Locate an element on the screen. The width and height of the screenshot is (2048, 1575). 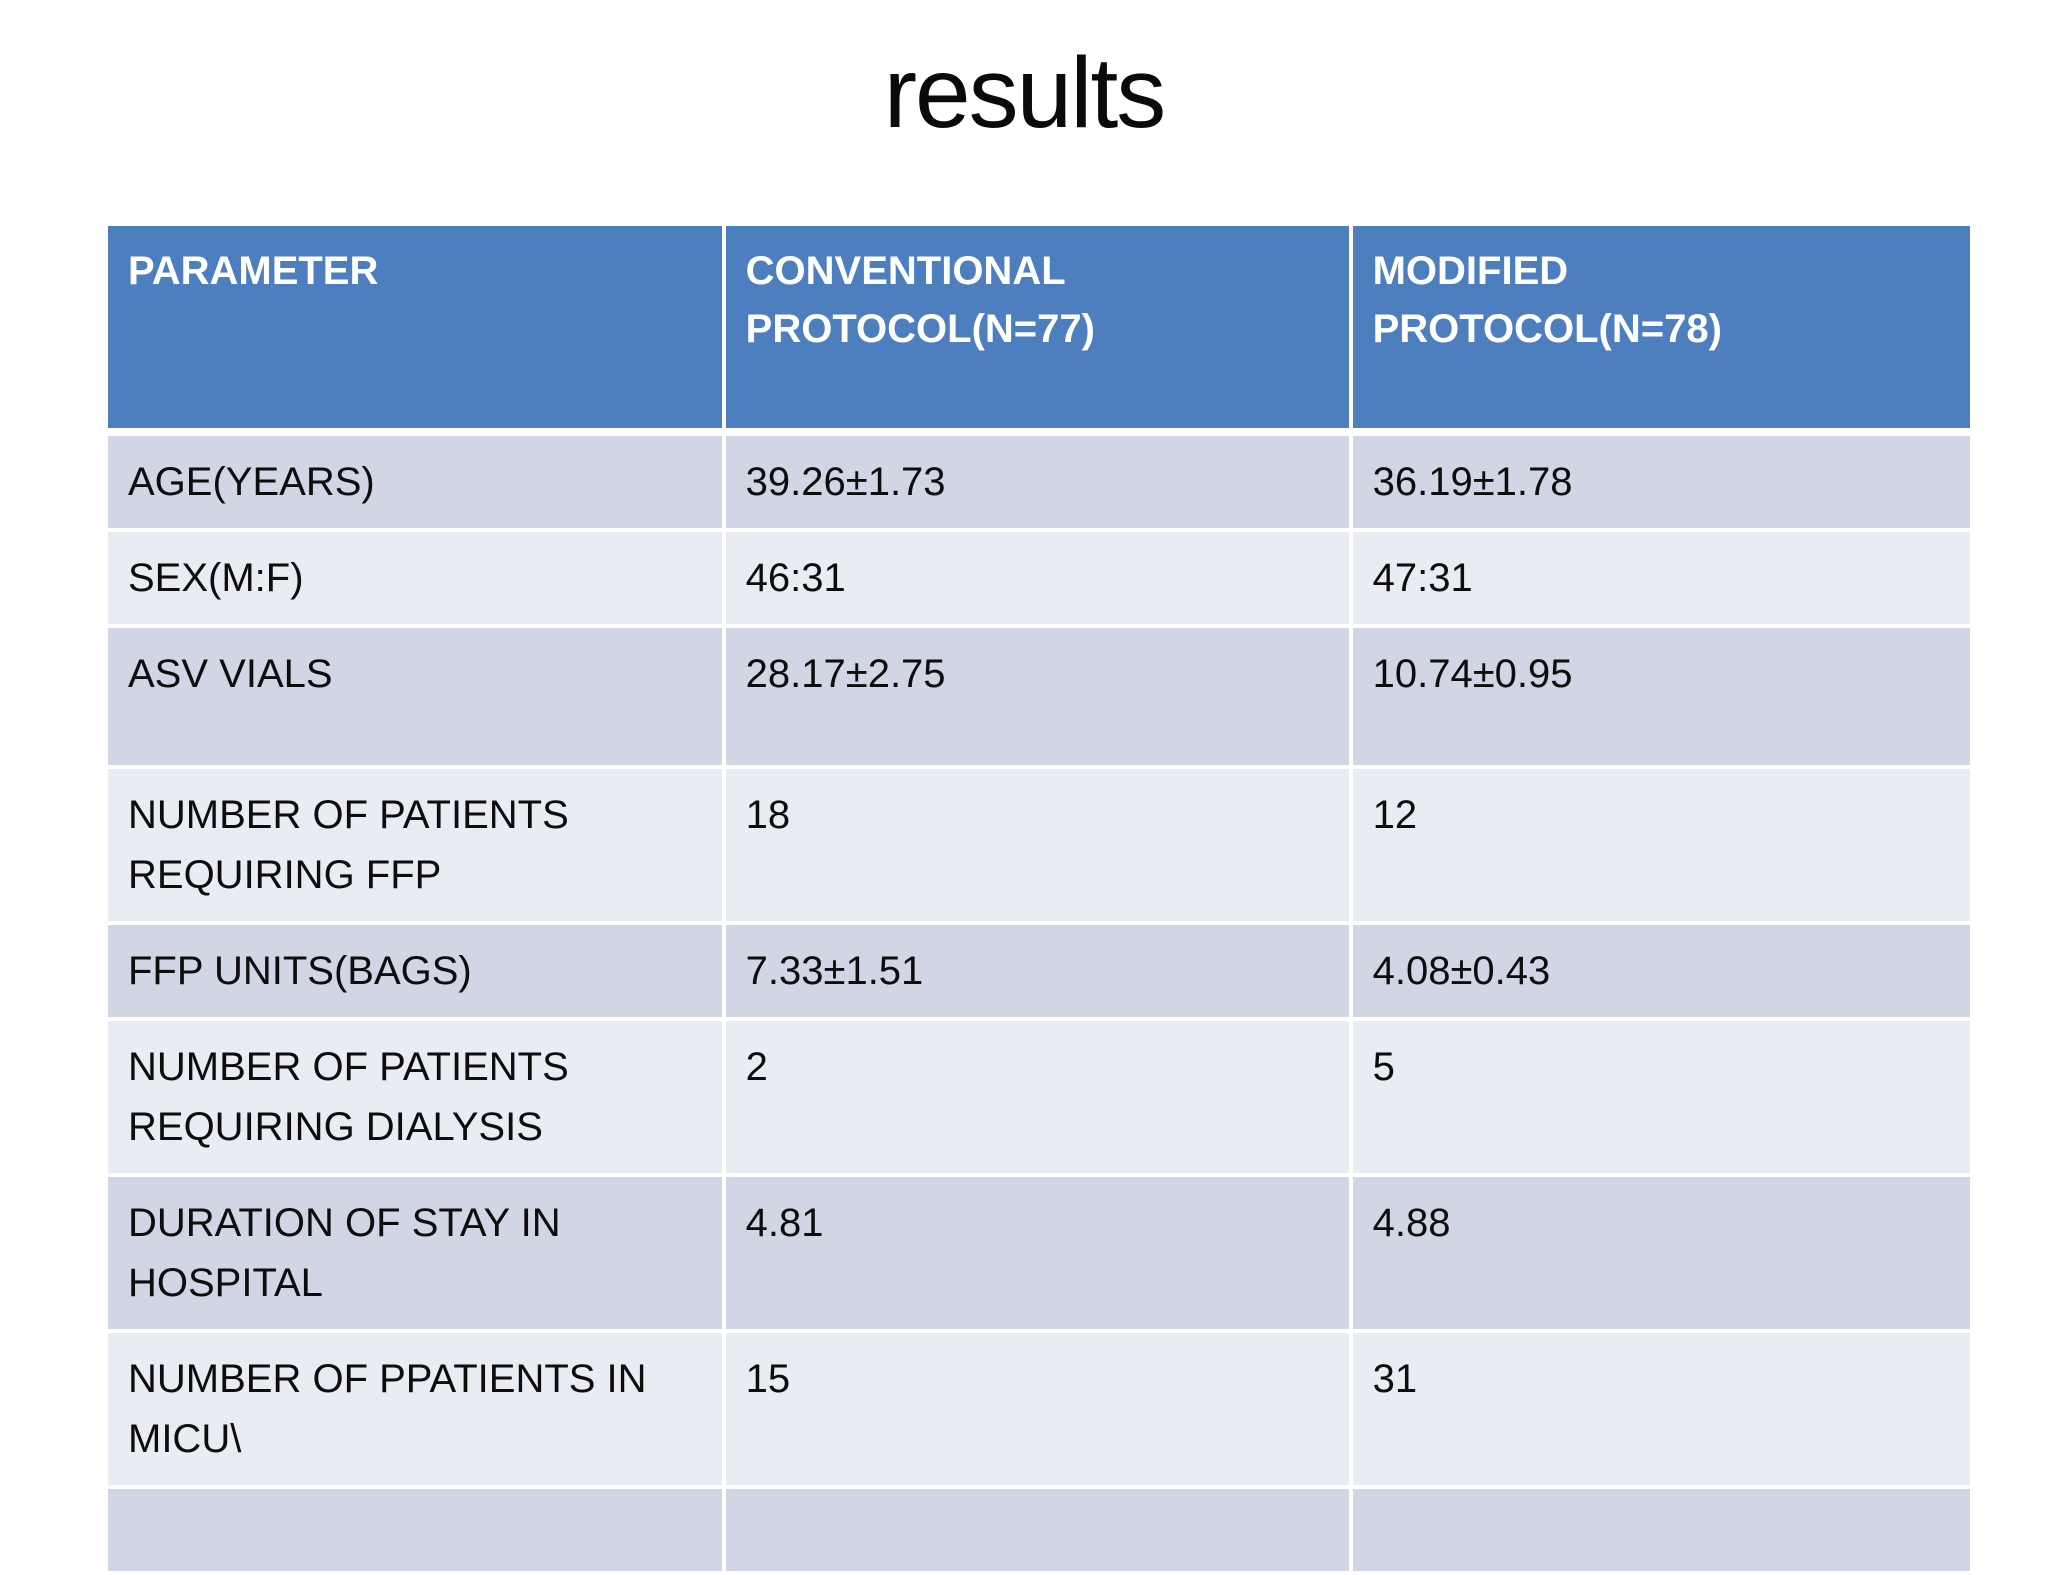
modified-value-cell: 36.19±1.78 is located at coordinates (1661, 481).